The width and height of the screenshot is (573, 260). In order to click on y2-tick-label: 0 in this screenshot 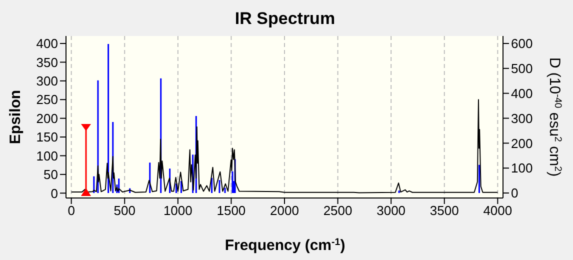, I will do `click(514, 193)`.